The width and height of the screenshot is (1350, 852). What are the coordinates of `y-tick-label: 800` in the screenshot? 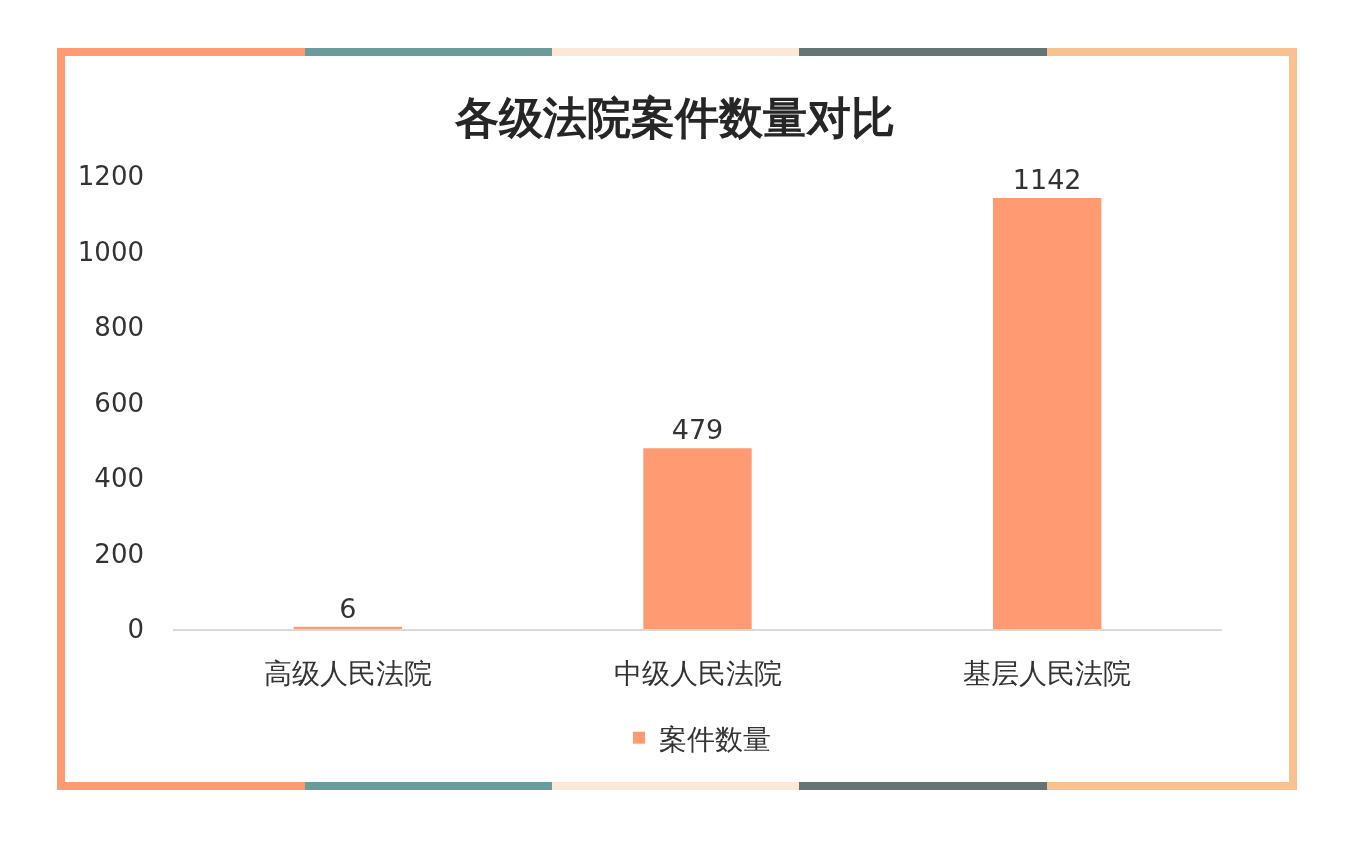 It's located at (119, 327).